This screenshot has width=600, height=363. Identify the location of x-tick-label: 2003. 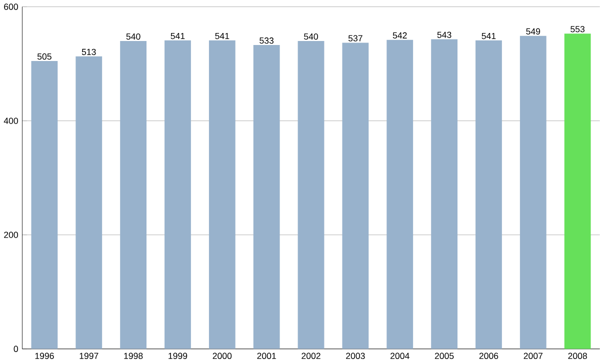
(355, 356).